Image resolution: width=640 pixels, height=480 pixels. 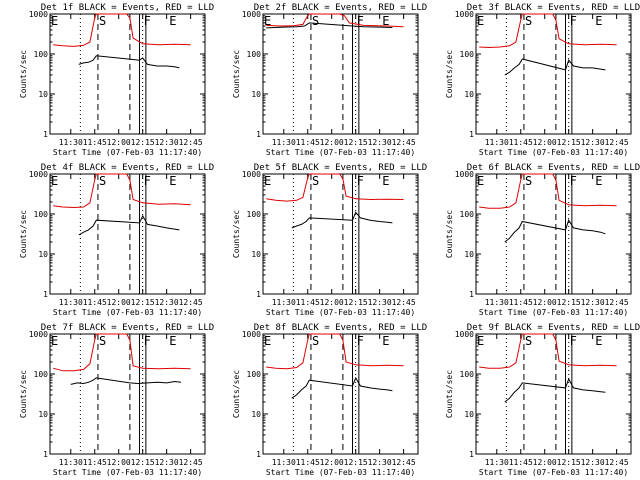 What do you see at coordinates (340, 8) in the screenshot?
I see `chart-title: Det 2f BLACK = Events, RED = LLD` at bounding box center [340, 8].